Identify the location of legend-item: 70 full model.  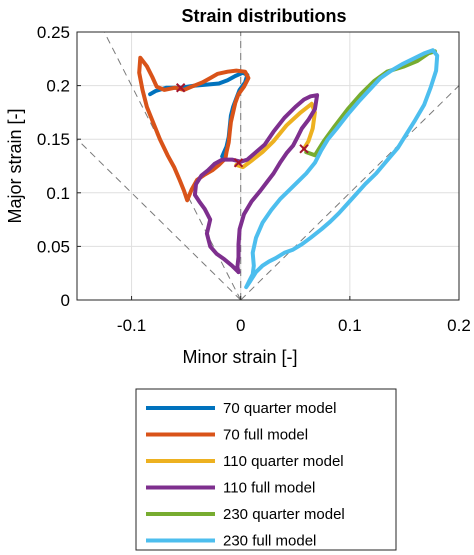
(227, 435).